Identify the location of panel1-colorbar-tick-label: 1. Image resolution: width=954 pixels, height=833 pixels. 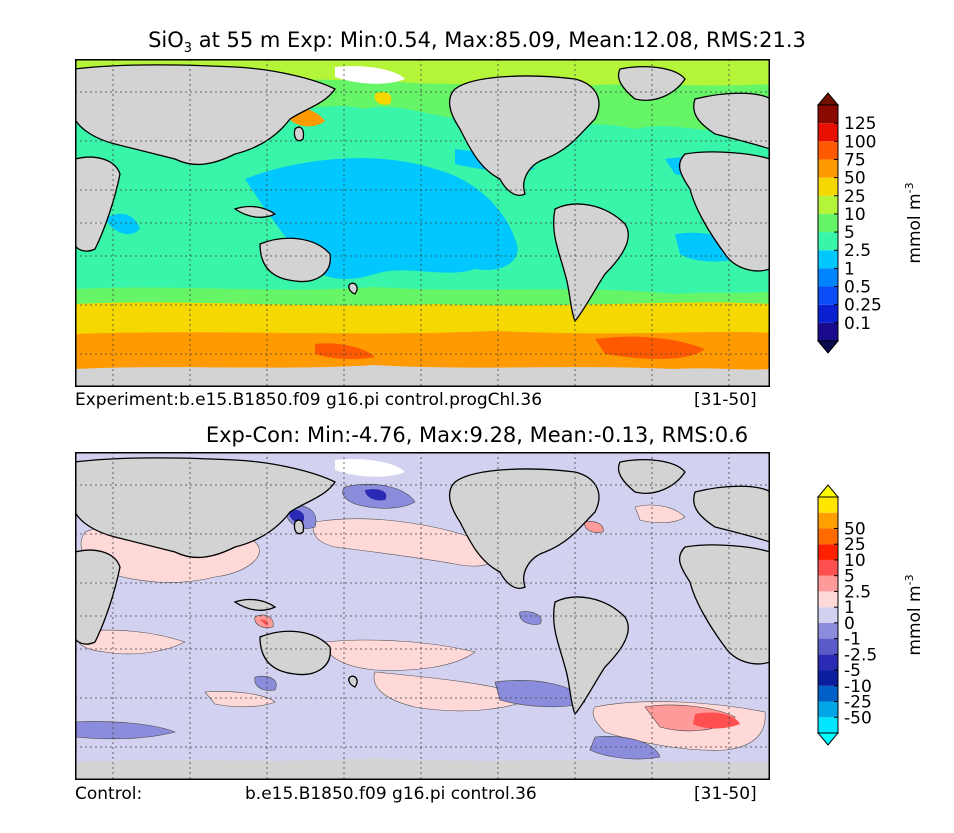
(849, 269).